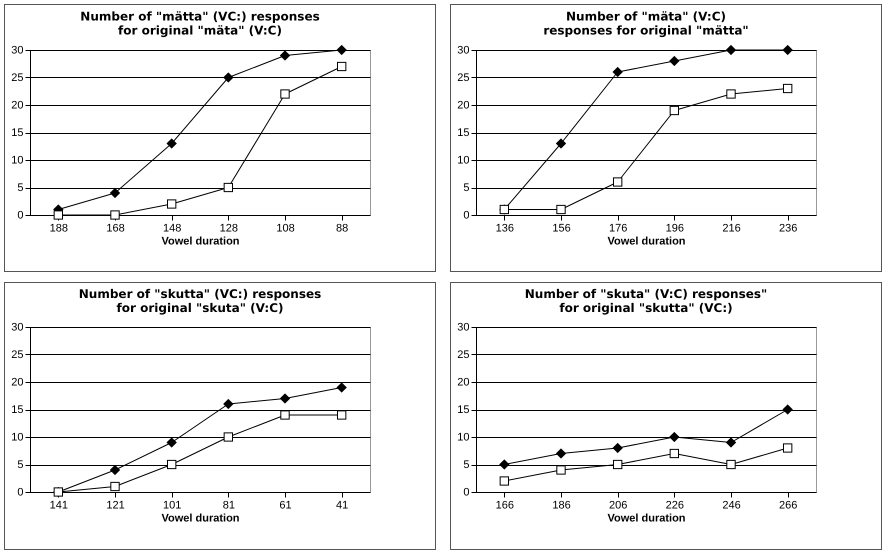 Image resolution: width=888 pixels, height=557 pixels. What do you see at coordinates (618, 228) in the screenshot?
I see `x-tick-label: 176` at bounding box center [618, 228].